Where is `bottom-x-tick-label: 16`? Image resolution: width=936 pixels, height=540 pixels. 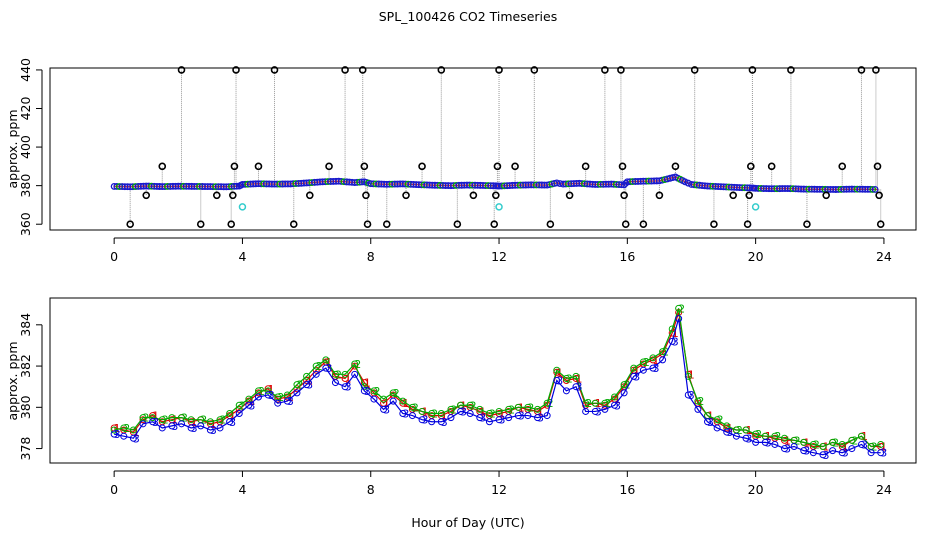
bottom-x-tick-label: 16 is located at coordinates (627, 489).